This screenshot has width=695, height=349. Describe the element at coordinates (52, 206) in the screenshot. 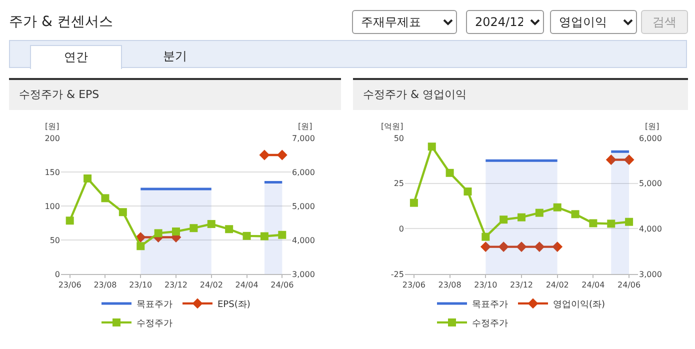

I see `y-tick-label: 100` at that location.